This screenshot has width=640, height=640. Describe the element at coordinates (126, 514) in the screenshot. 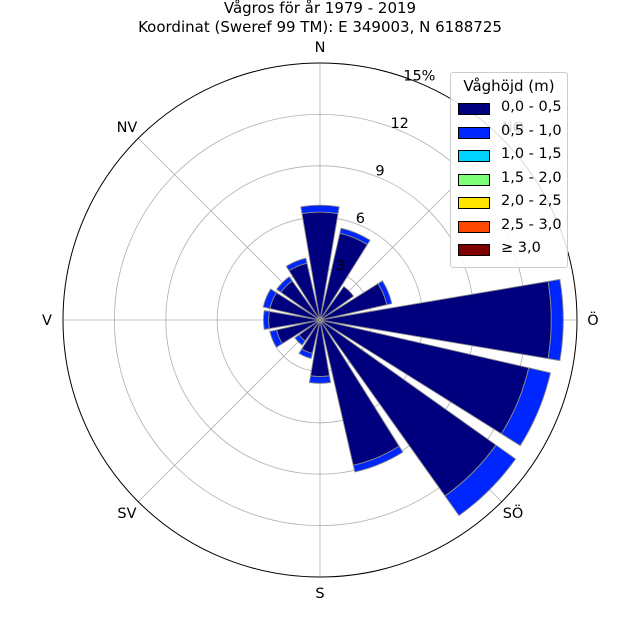

I see `direction-label: SV` at that location.